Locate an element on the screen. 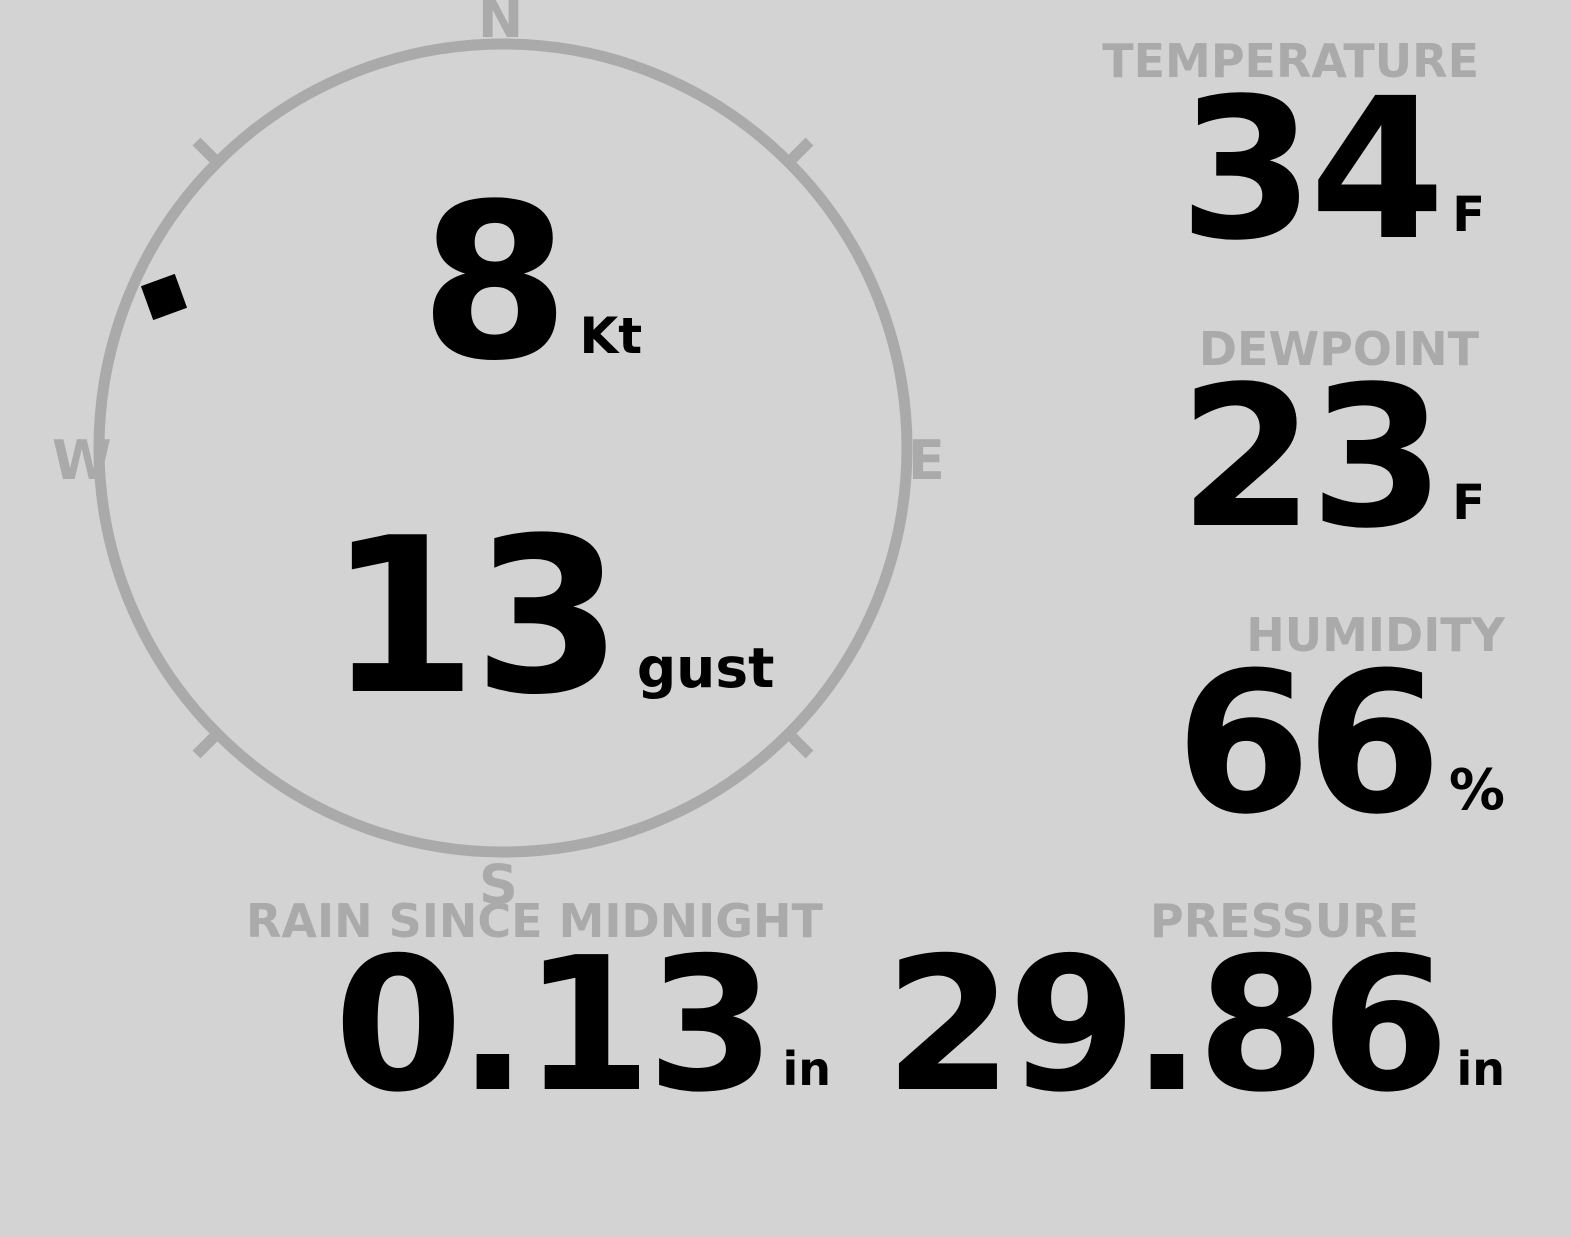  pressure-row: 29.86 in is located at coordinates (1194, 1025).